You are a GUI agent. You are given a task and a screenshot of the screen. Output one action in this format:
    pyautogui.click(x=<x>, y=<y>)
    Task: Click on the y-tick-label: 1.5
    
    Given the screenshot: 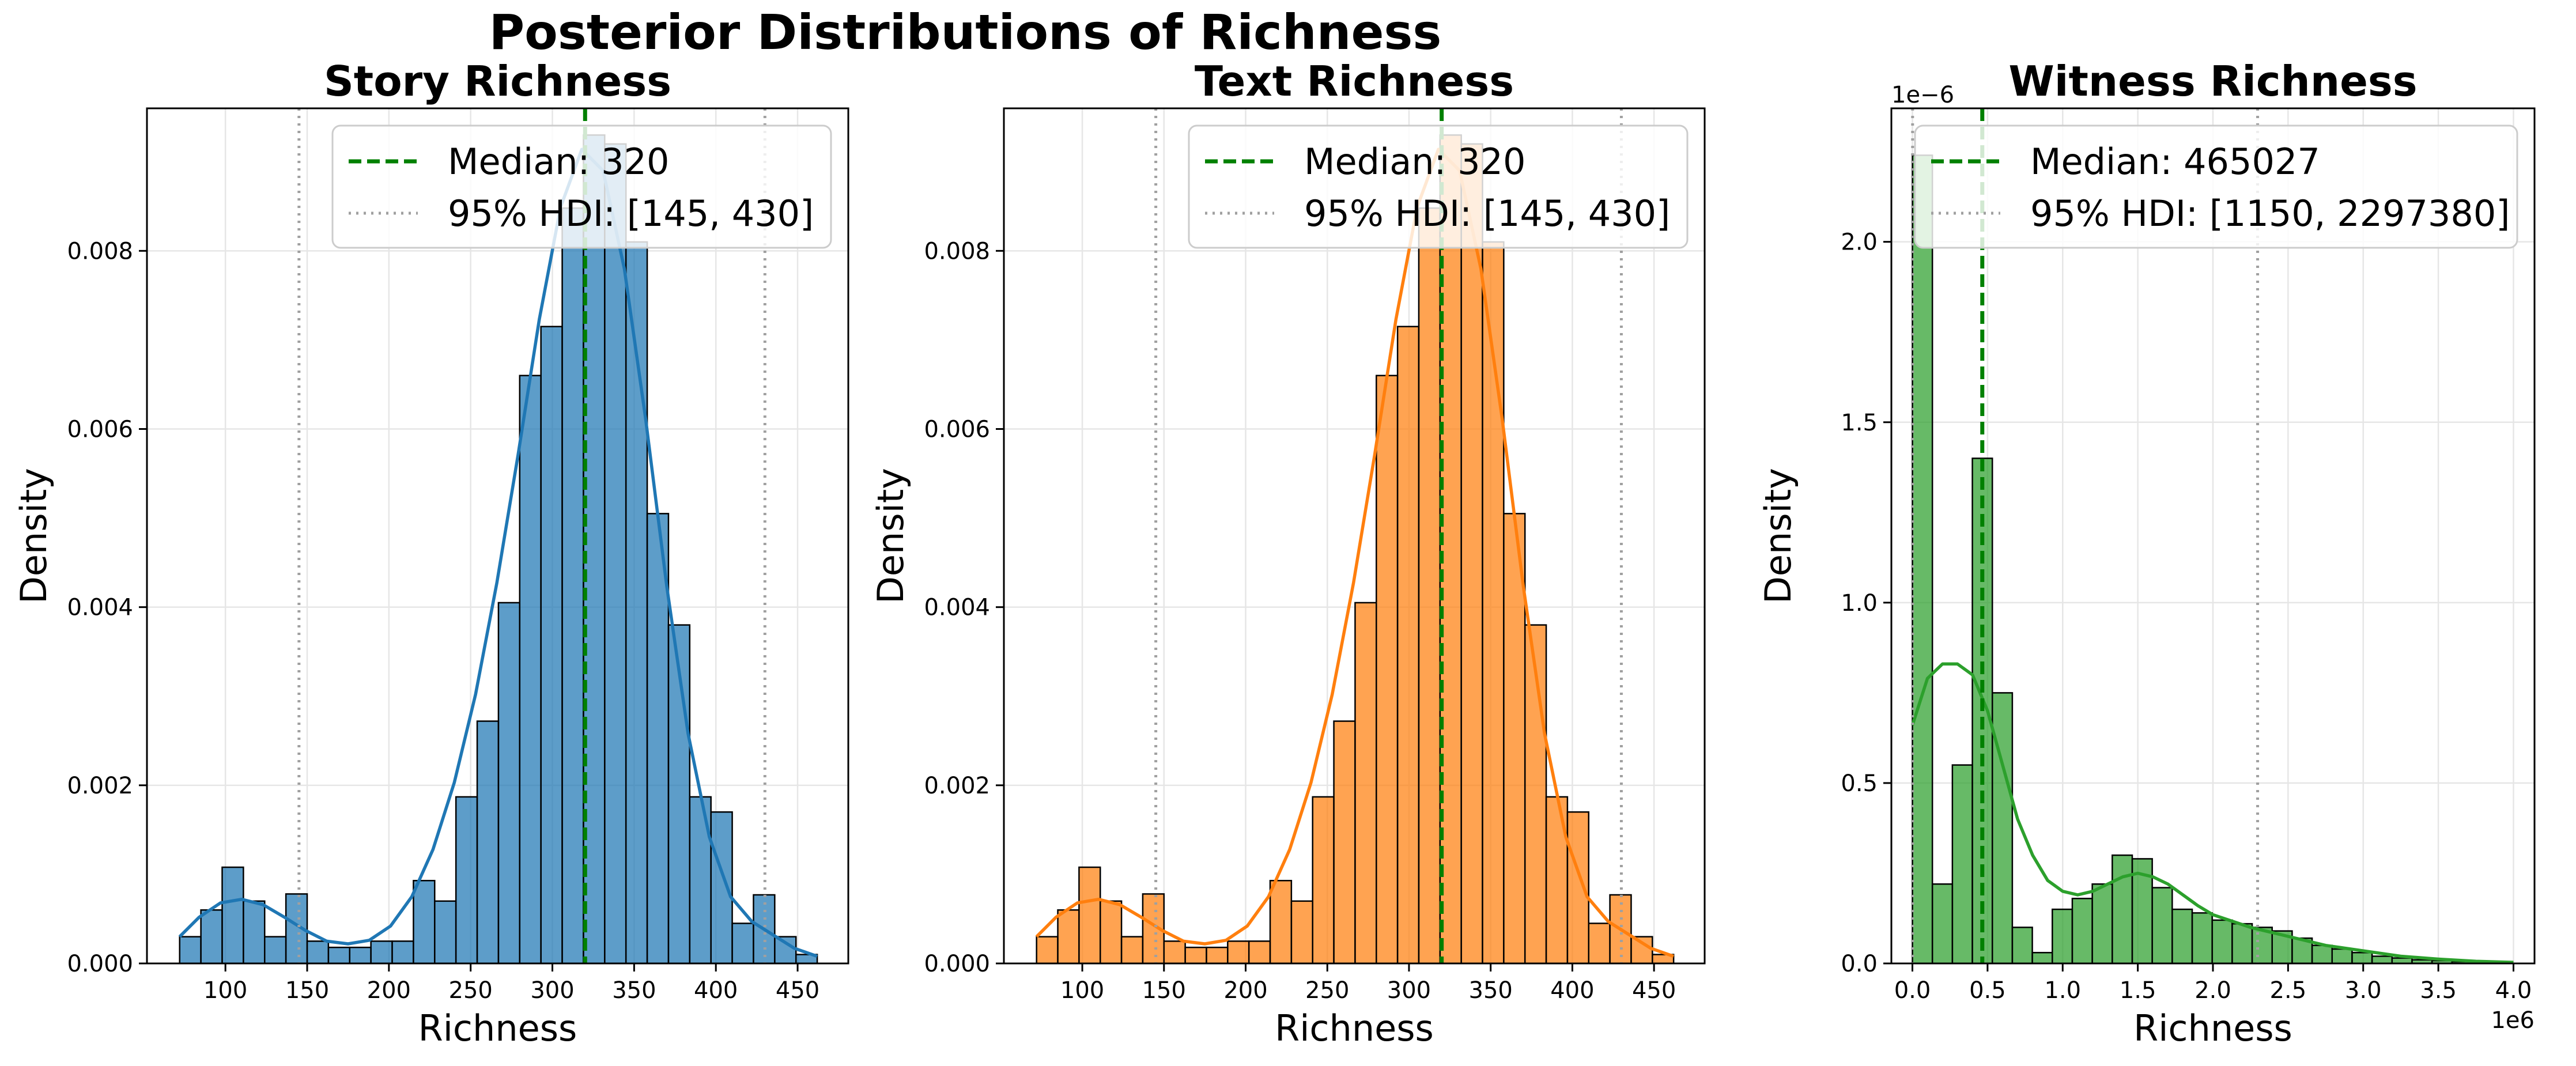 What is the action you would take?
    pyautogui.click(x=1859, y=423)
    